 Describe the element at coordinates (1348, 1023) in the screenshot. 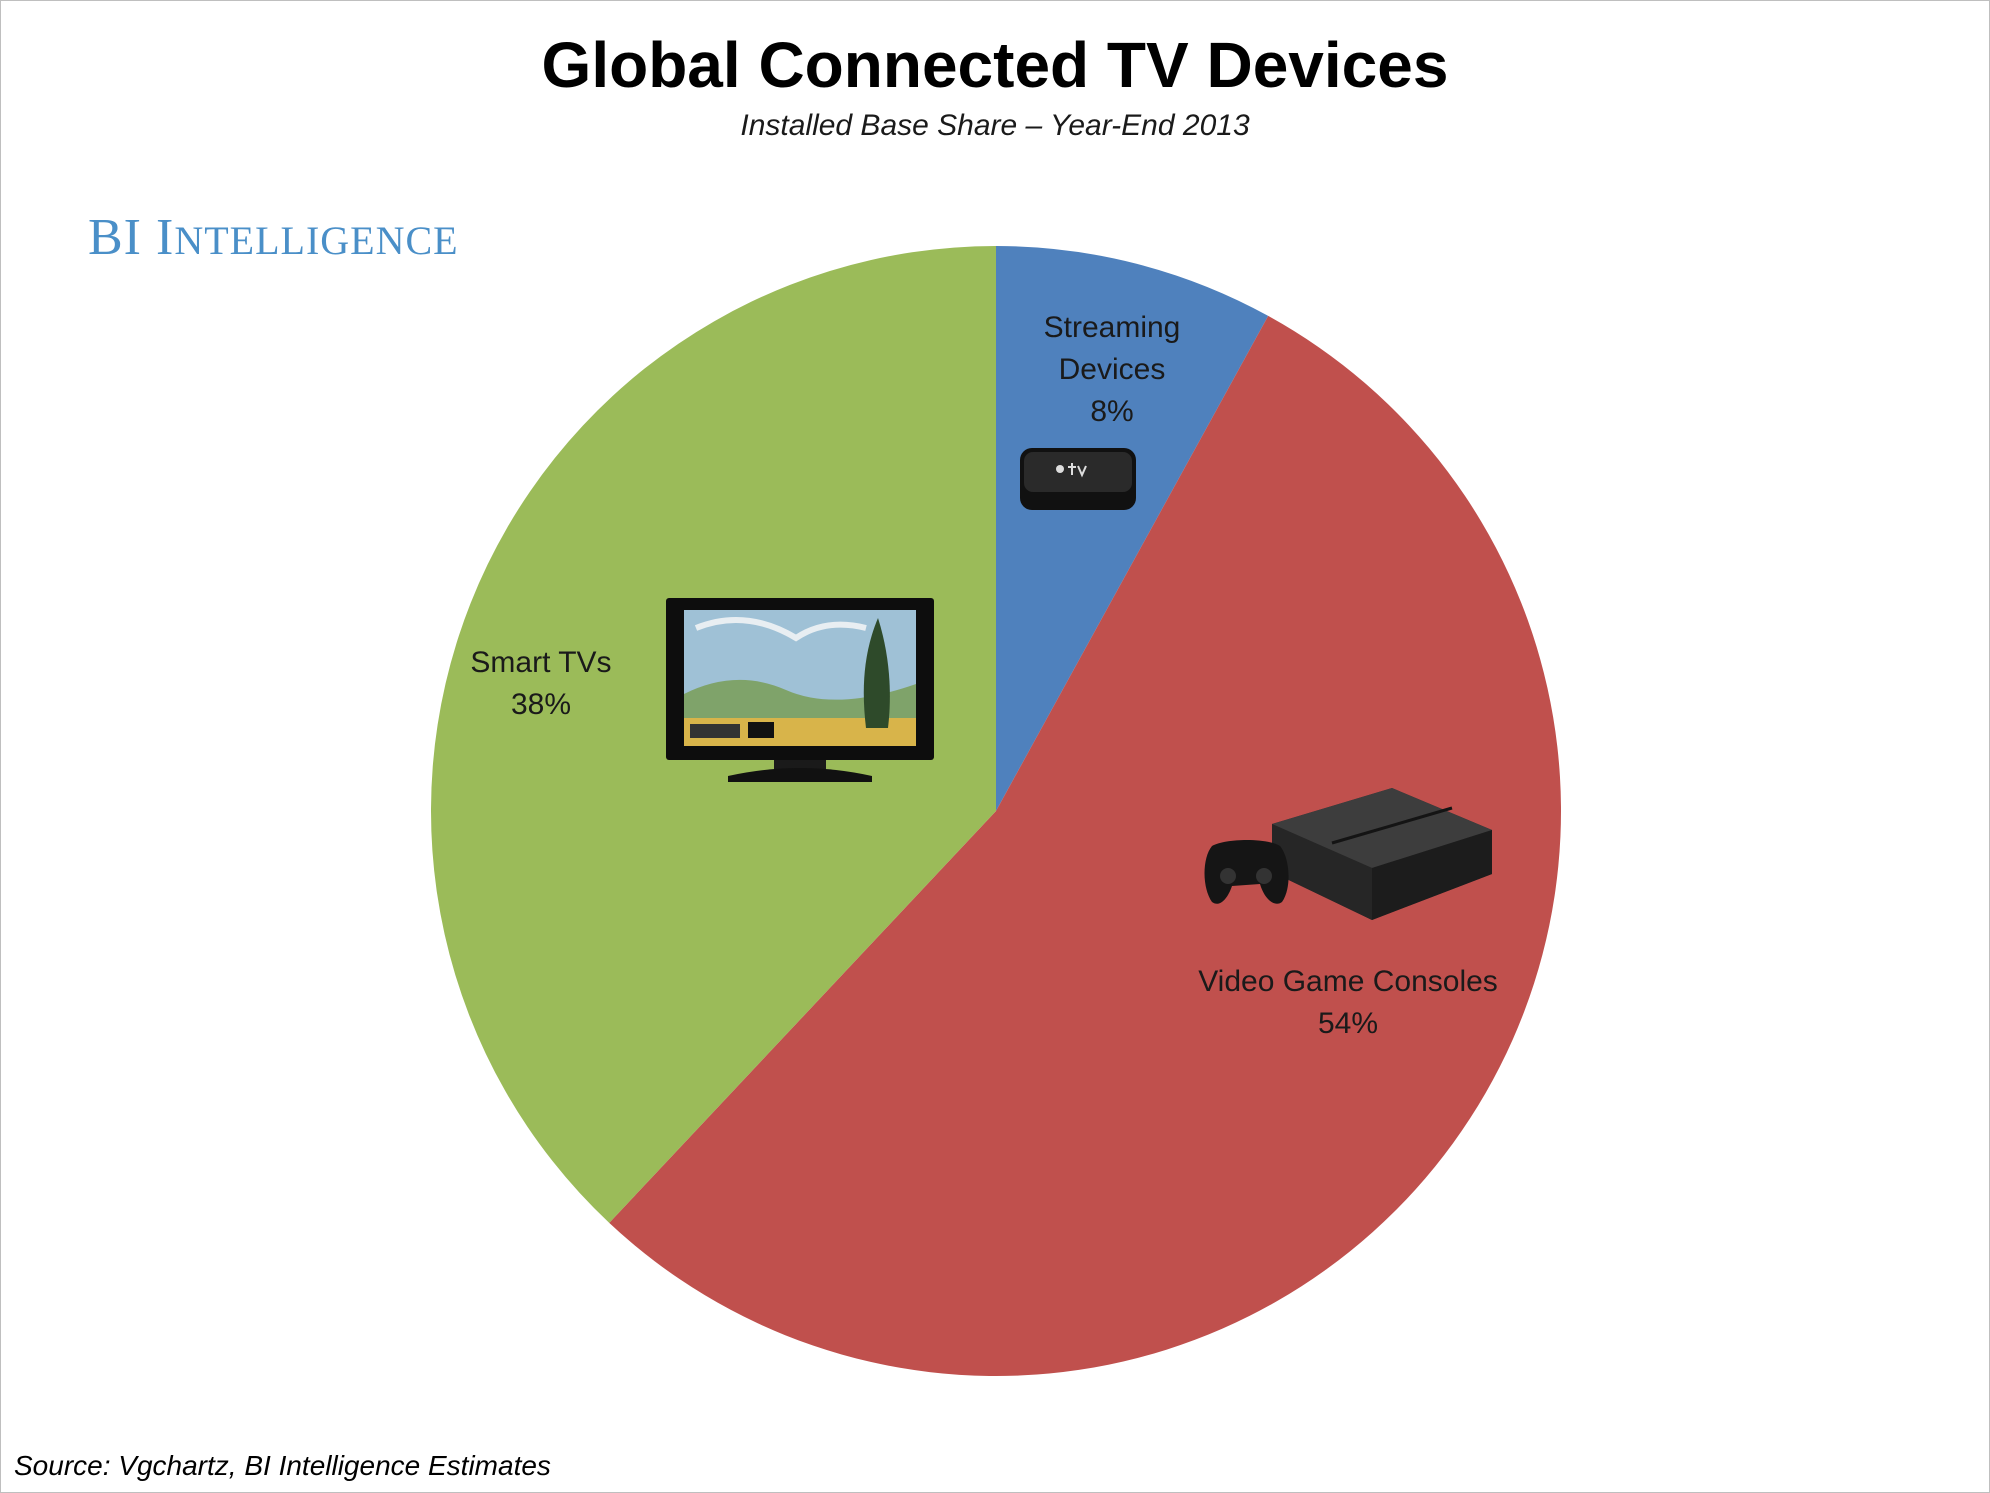

I see `slice-value-label: 54%` at that location.